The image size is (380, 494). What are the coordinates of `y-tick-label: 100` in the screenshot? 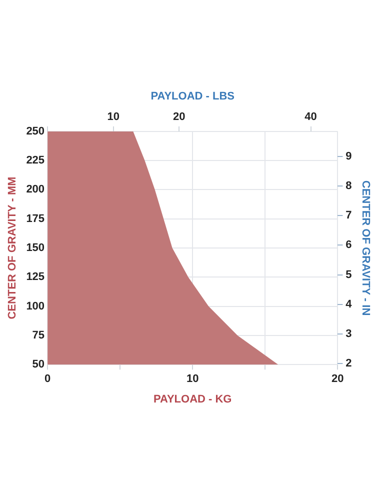 It's located at (35, 306).